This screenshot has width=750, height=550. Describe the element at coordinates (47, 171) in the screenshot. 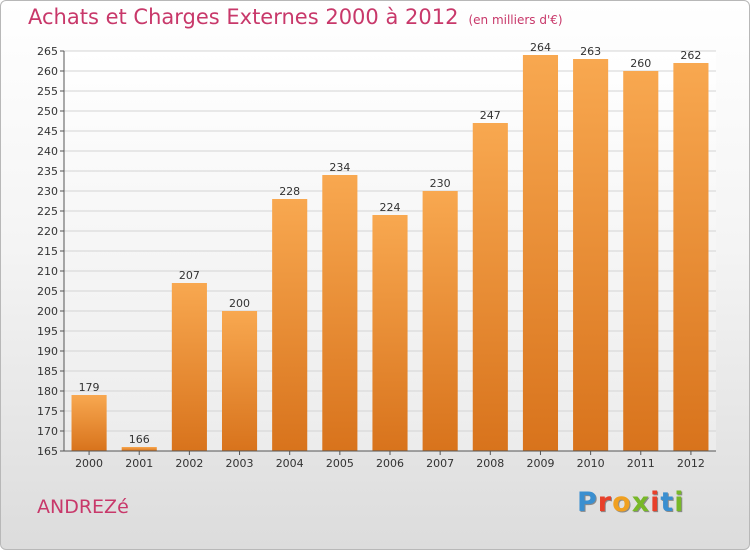

I see `y-tick-label: 235` at that location.